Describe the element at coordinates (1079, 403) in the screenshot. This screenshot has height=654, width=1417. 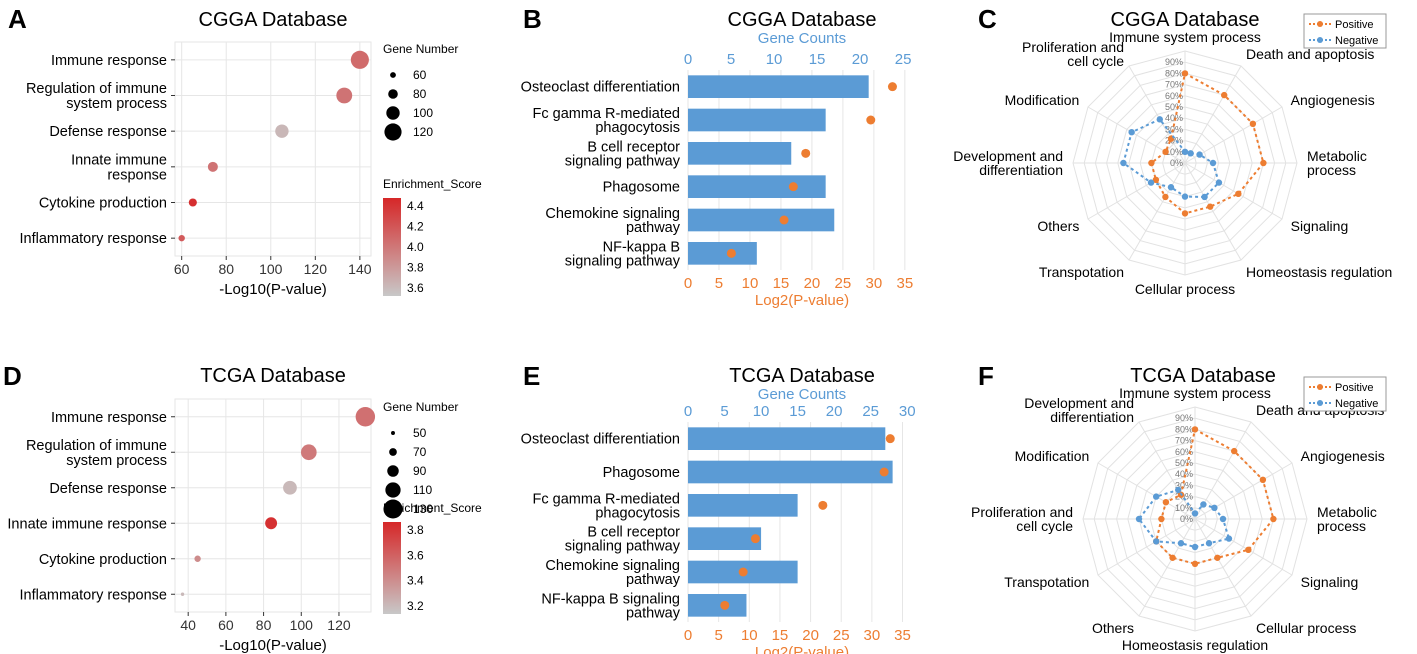
I see `panel-f-axis-label-line: Development and` at that location.